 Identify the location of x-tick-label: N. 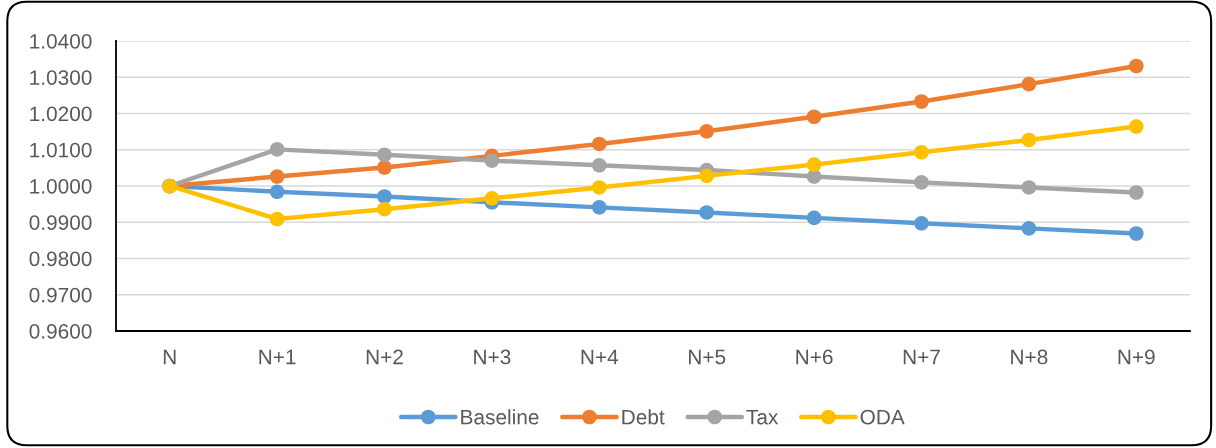
(169, 357).